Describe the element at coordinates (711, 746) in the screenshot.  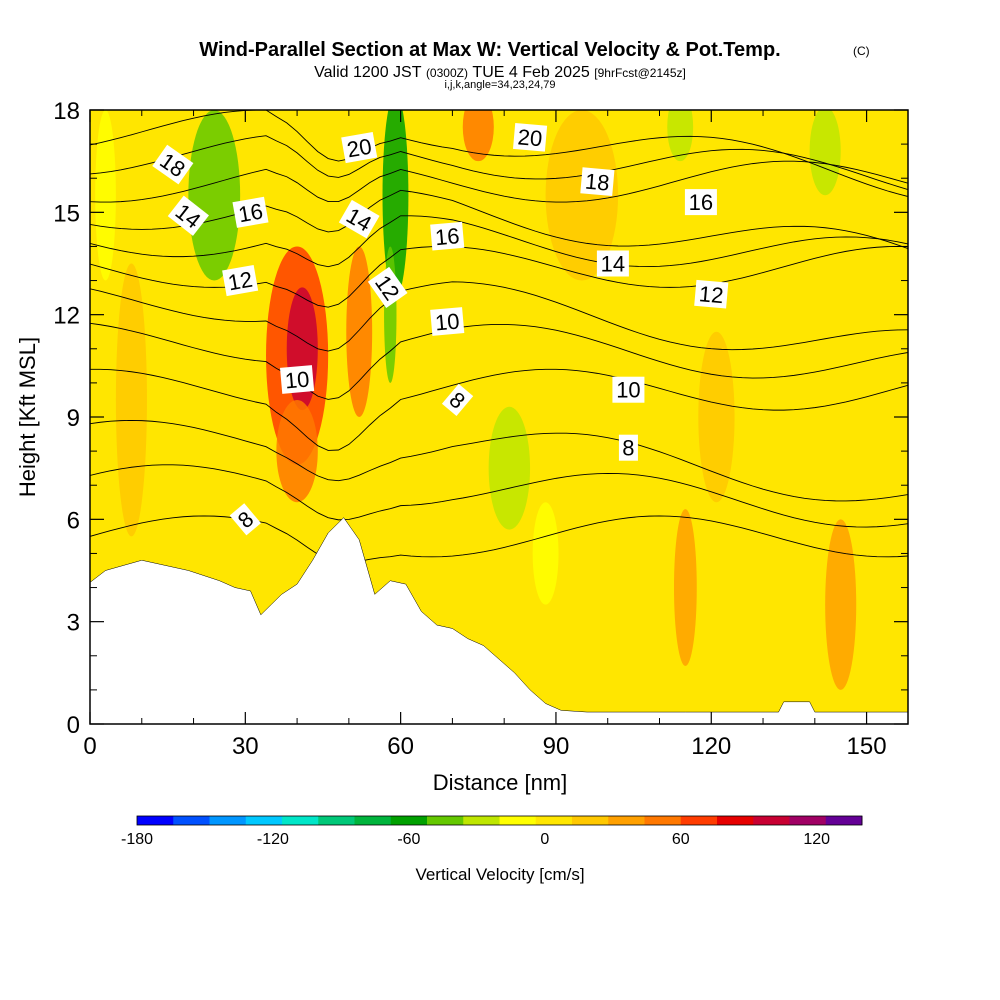
I see `x-tick-label: 120` at that location.